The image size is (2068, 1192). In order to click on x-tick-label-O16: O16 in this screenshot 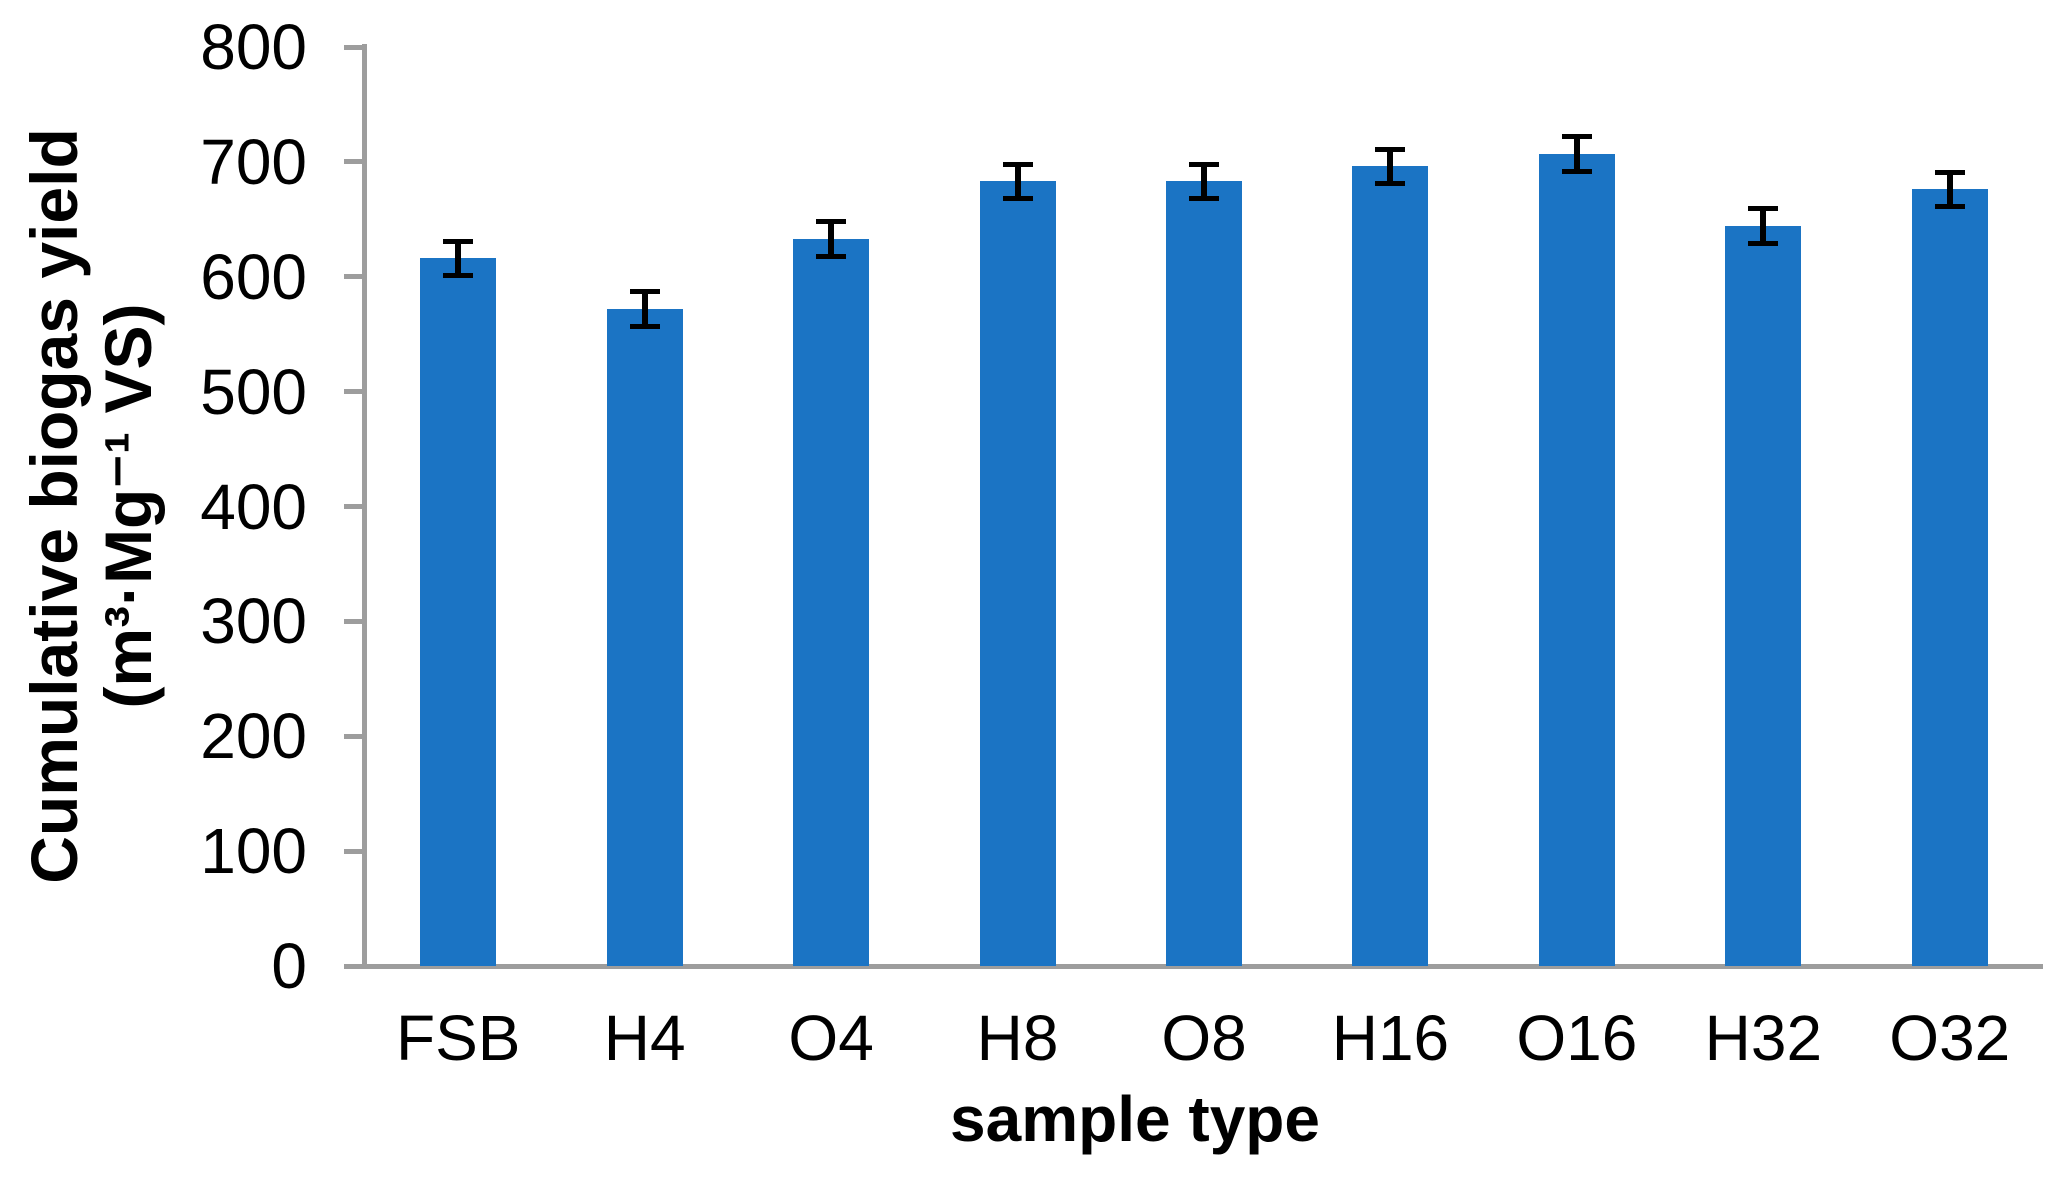, I will do `click(1577, 1038)`.